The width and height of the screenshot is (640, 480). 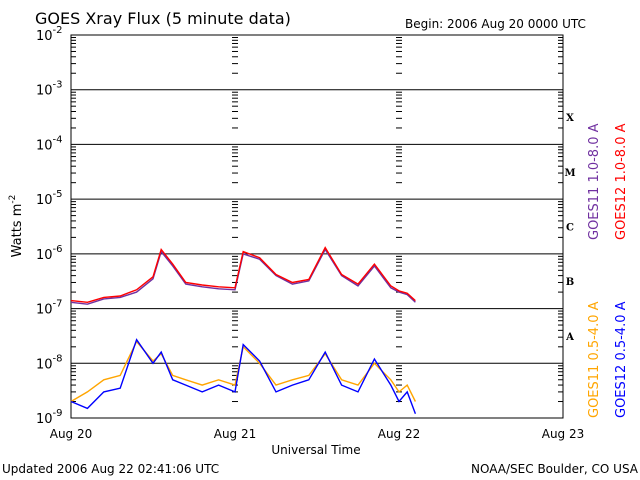 What do you see at coordinates (594, 181) in the screenshot?
I see `legend-entry: GOES11 1.0-8.0 A` at bounding box center [594, 181].